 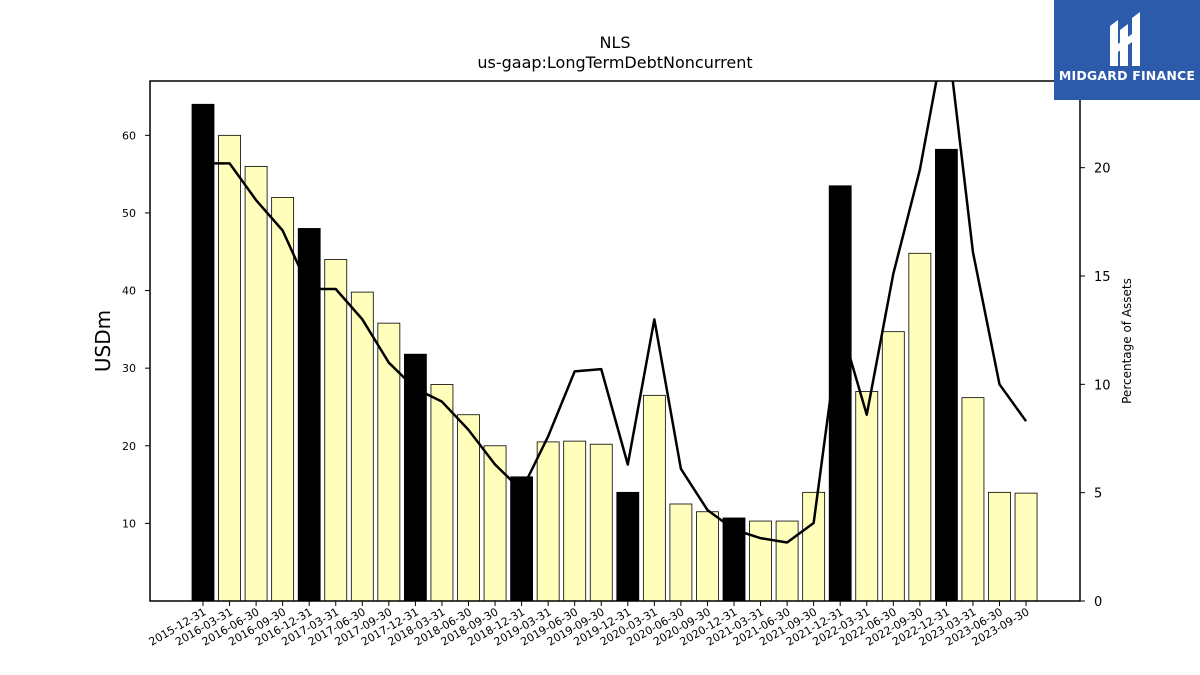 What do you see at coordinates (129, 291) in the screenshot?
I see `y-tick-label: 40` at bounding box center [129, 291].